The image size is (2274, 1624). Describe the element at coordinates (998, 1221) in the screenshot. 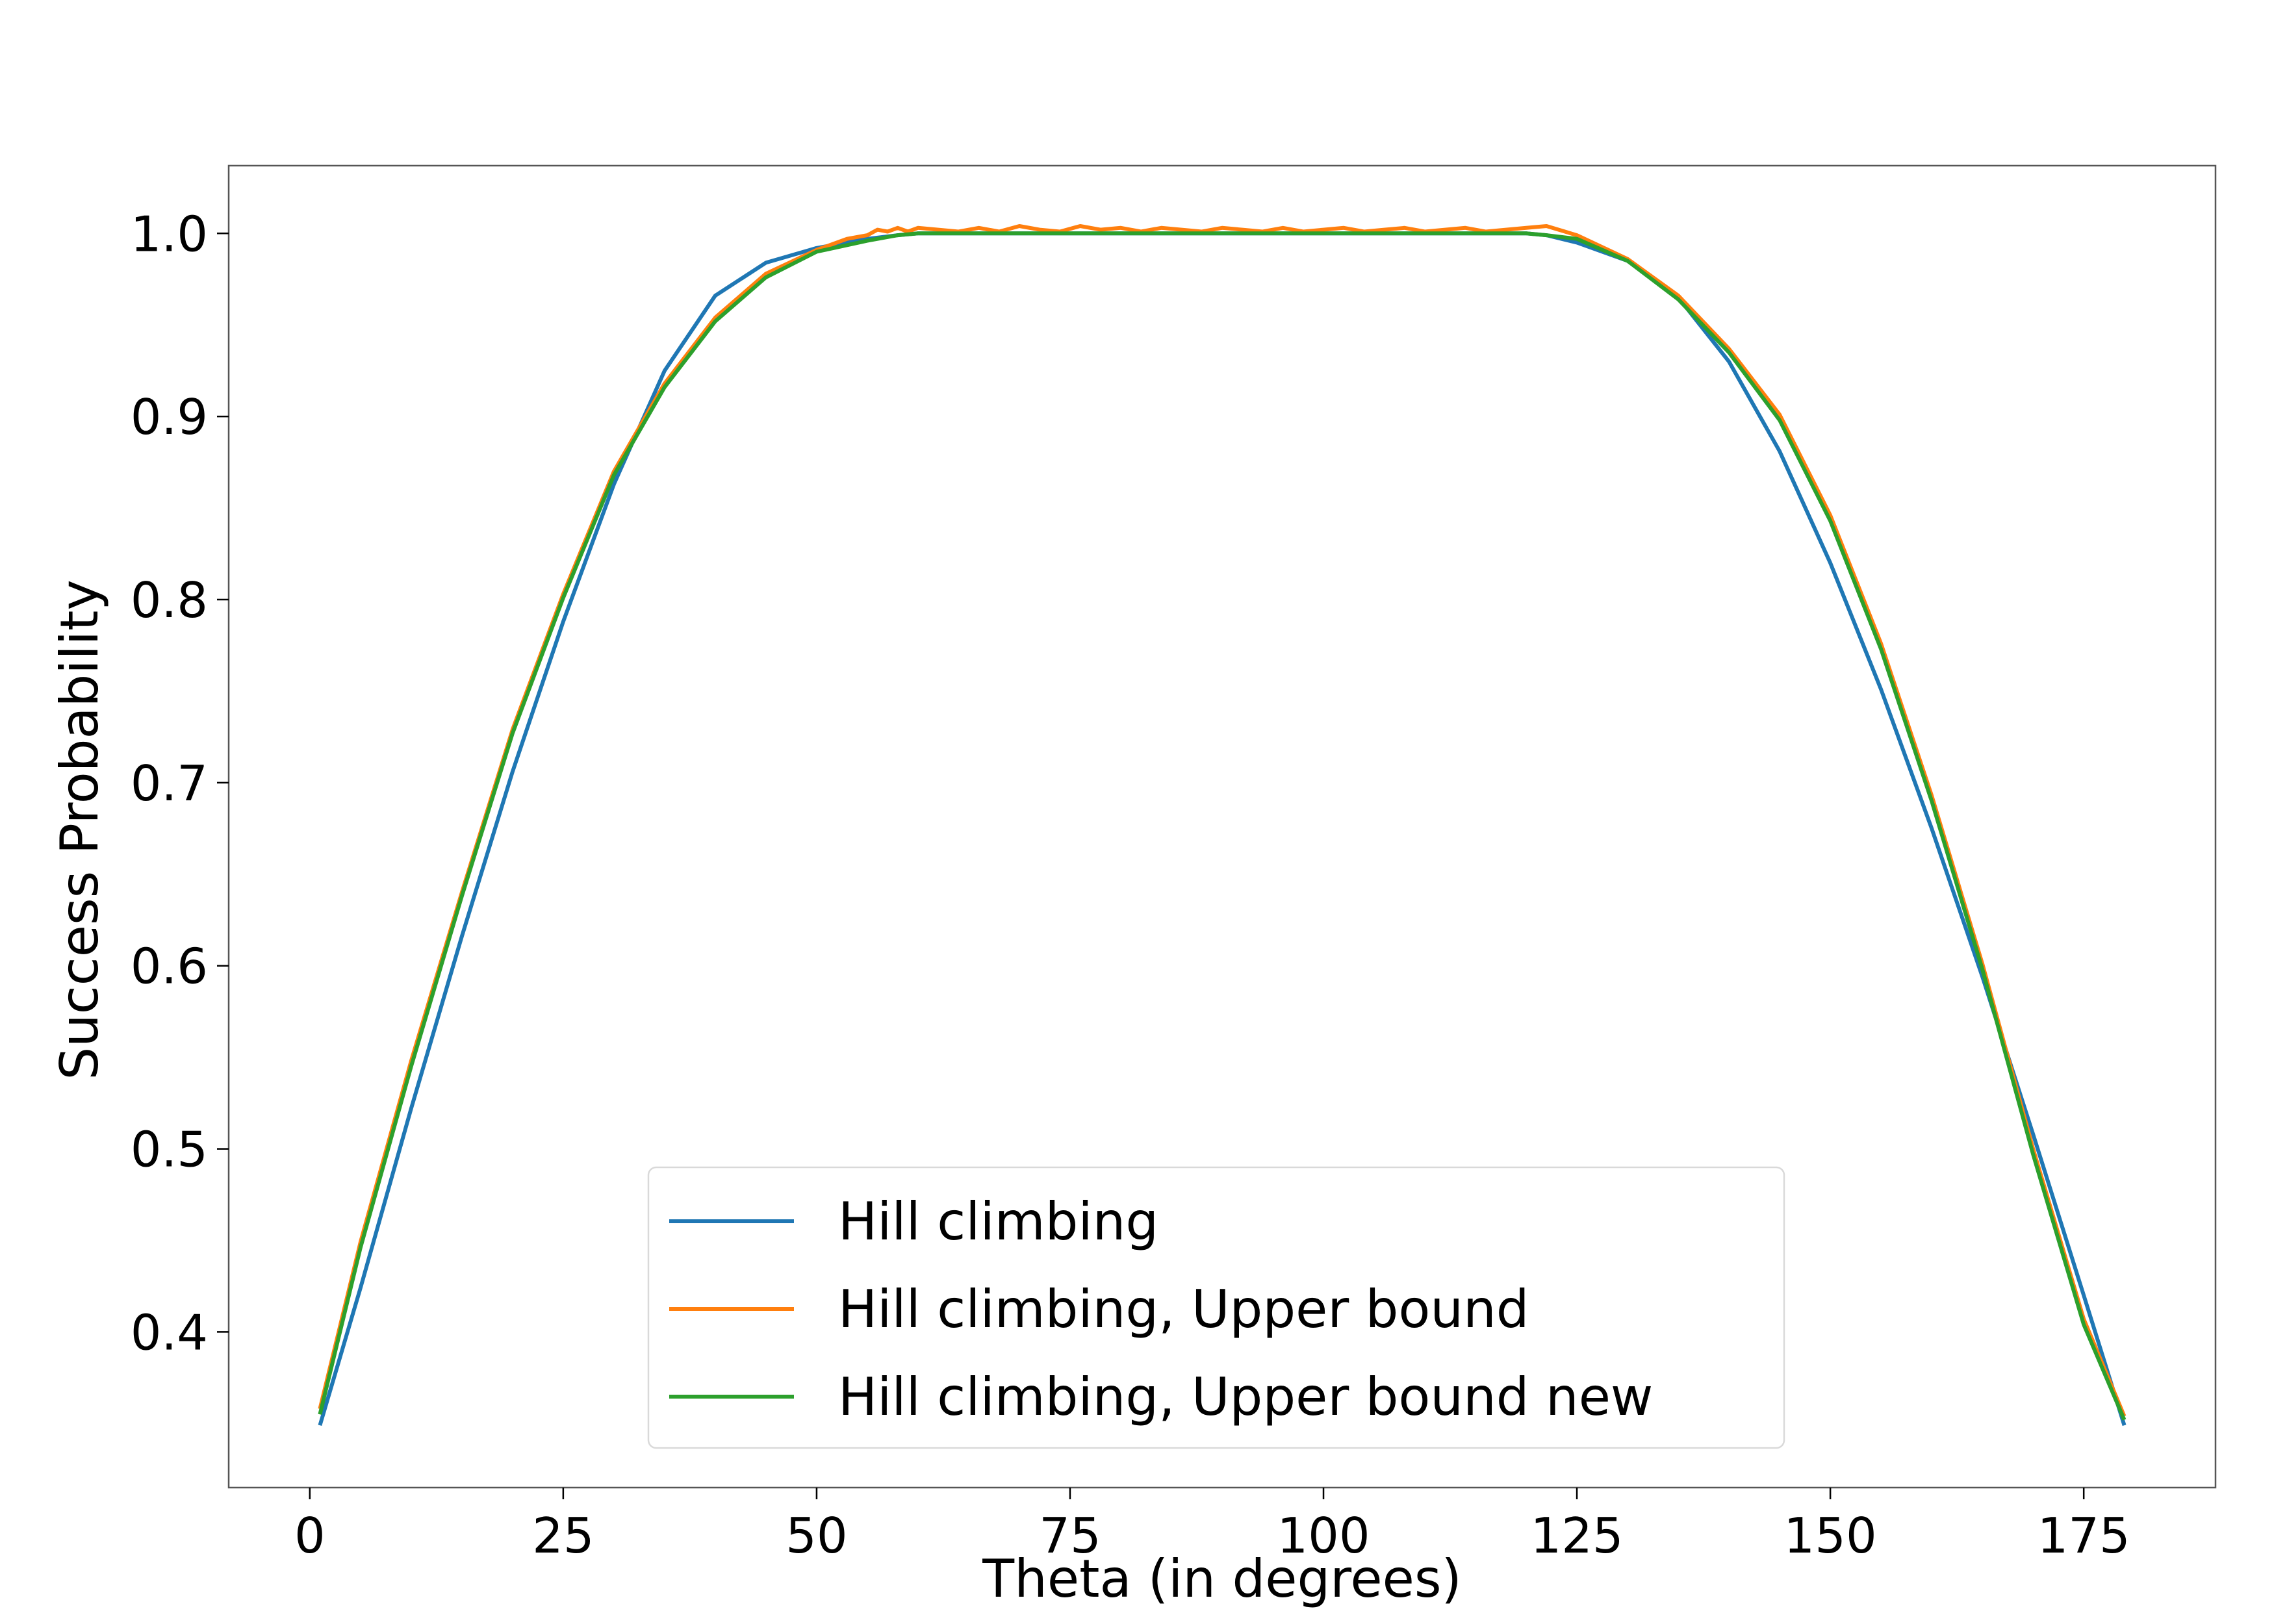

I see `legend-label-1: Hill climbing` at that location.